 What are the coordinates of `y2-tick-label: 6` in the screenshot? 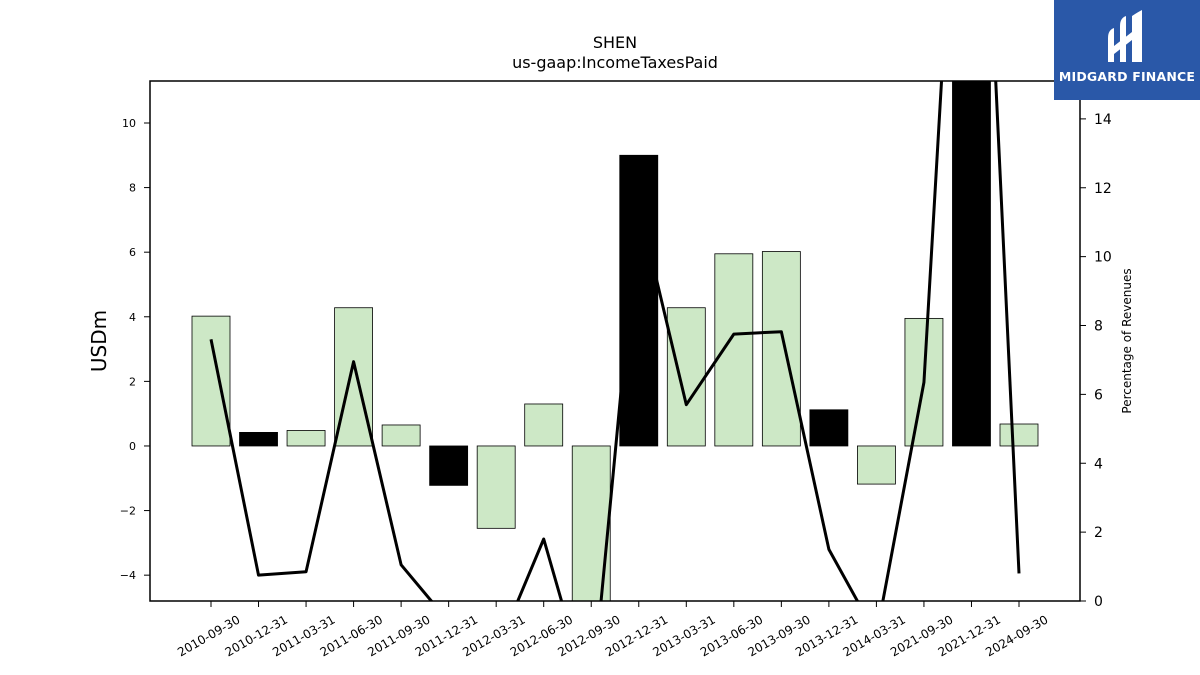 It's located at (1098, 395).